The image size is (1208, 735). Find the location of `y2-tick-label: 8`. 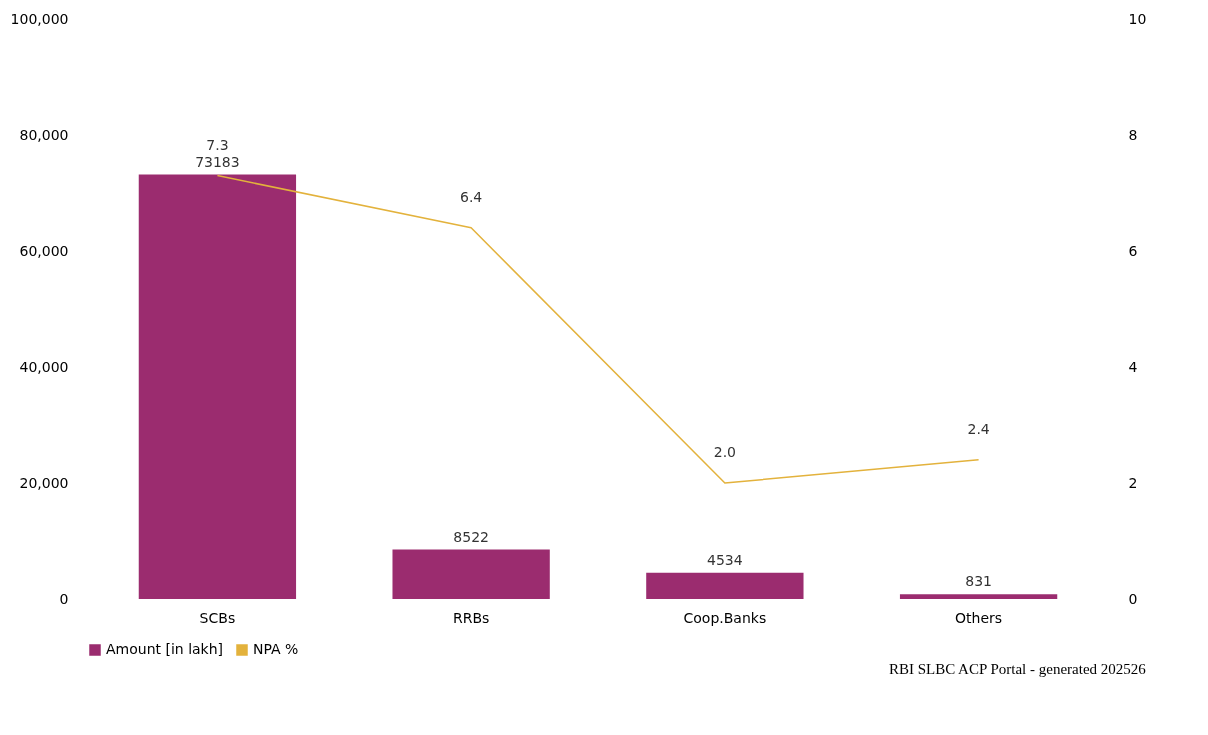

y2-tick-label: 8 is located at coordinates (1133, 134).